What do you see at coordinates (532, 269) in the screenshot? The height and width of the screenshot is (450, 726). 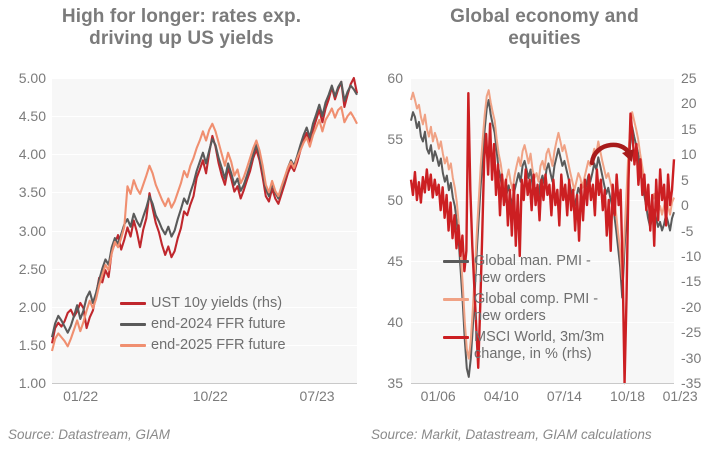 I see `legend-label: Global man. PMI - new orders` at bounding box center [532, 269].